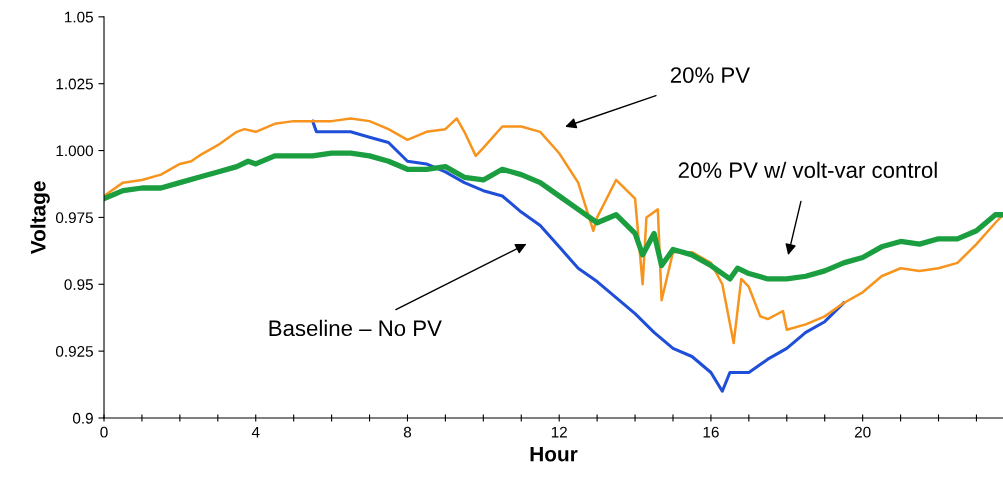 The image size is (1003, 481). Describe the element at coordinates (554, 454) in the screenshot. I see `x-axis-title: Hour` at that location.